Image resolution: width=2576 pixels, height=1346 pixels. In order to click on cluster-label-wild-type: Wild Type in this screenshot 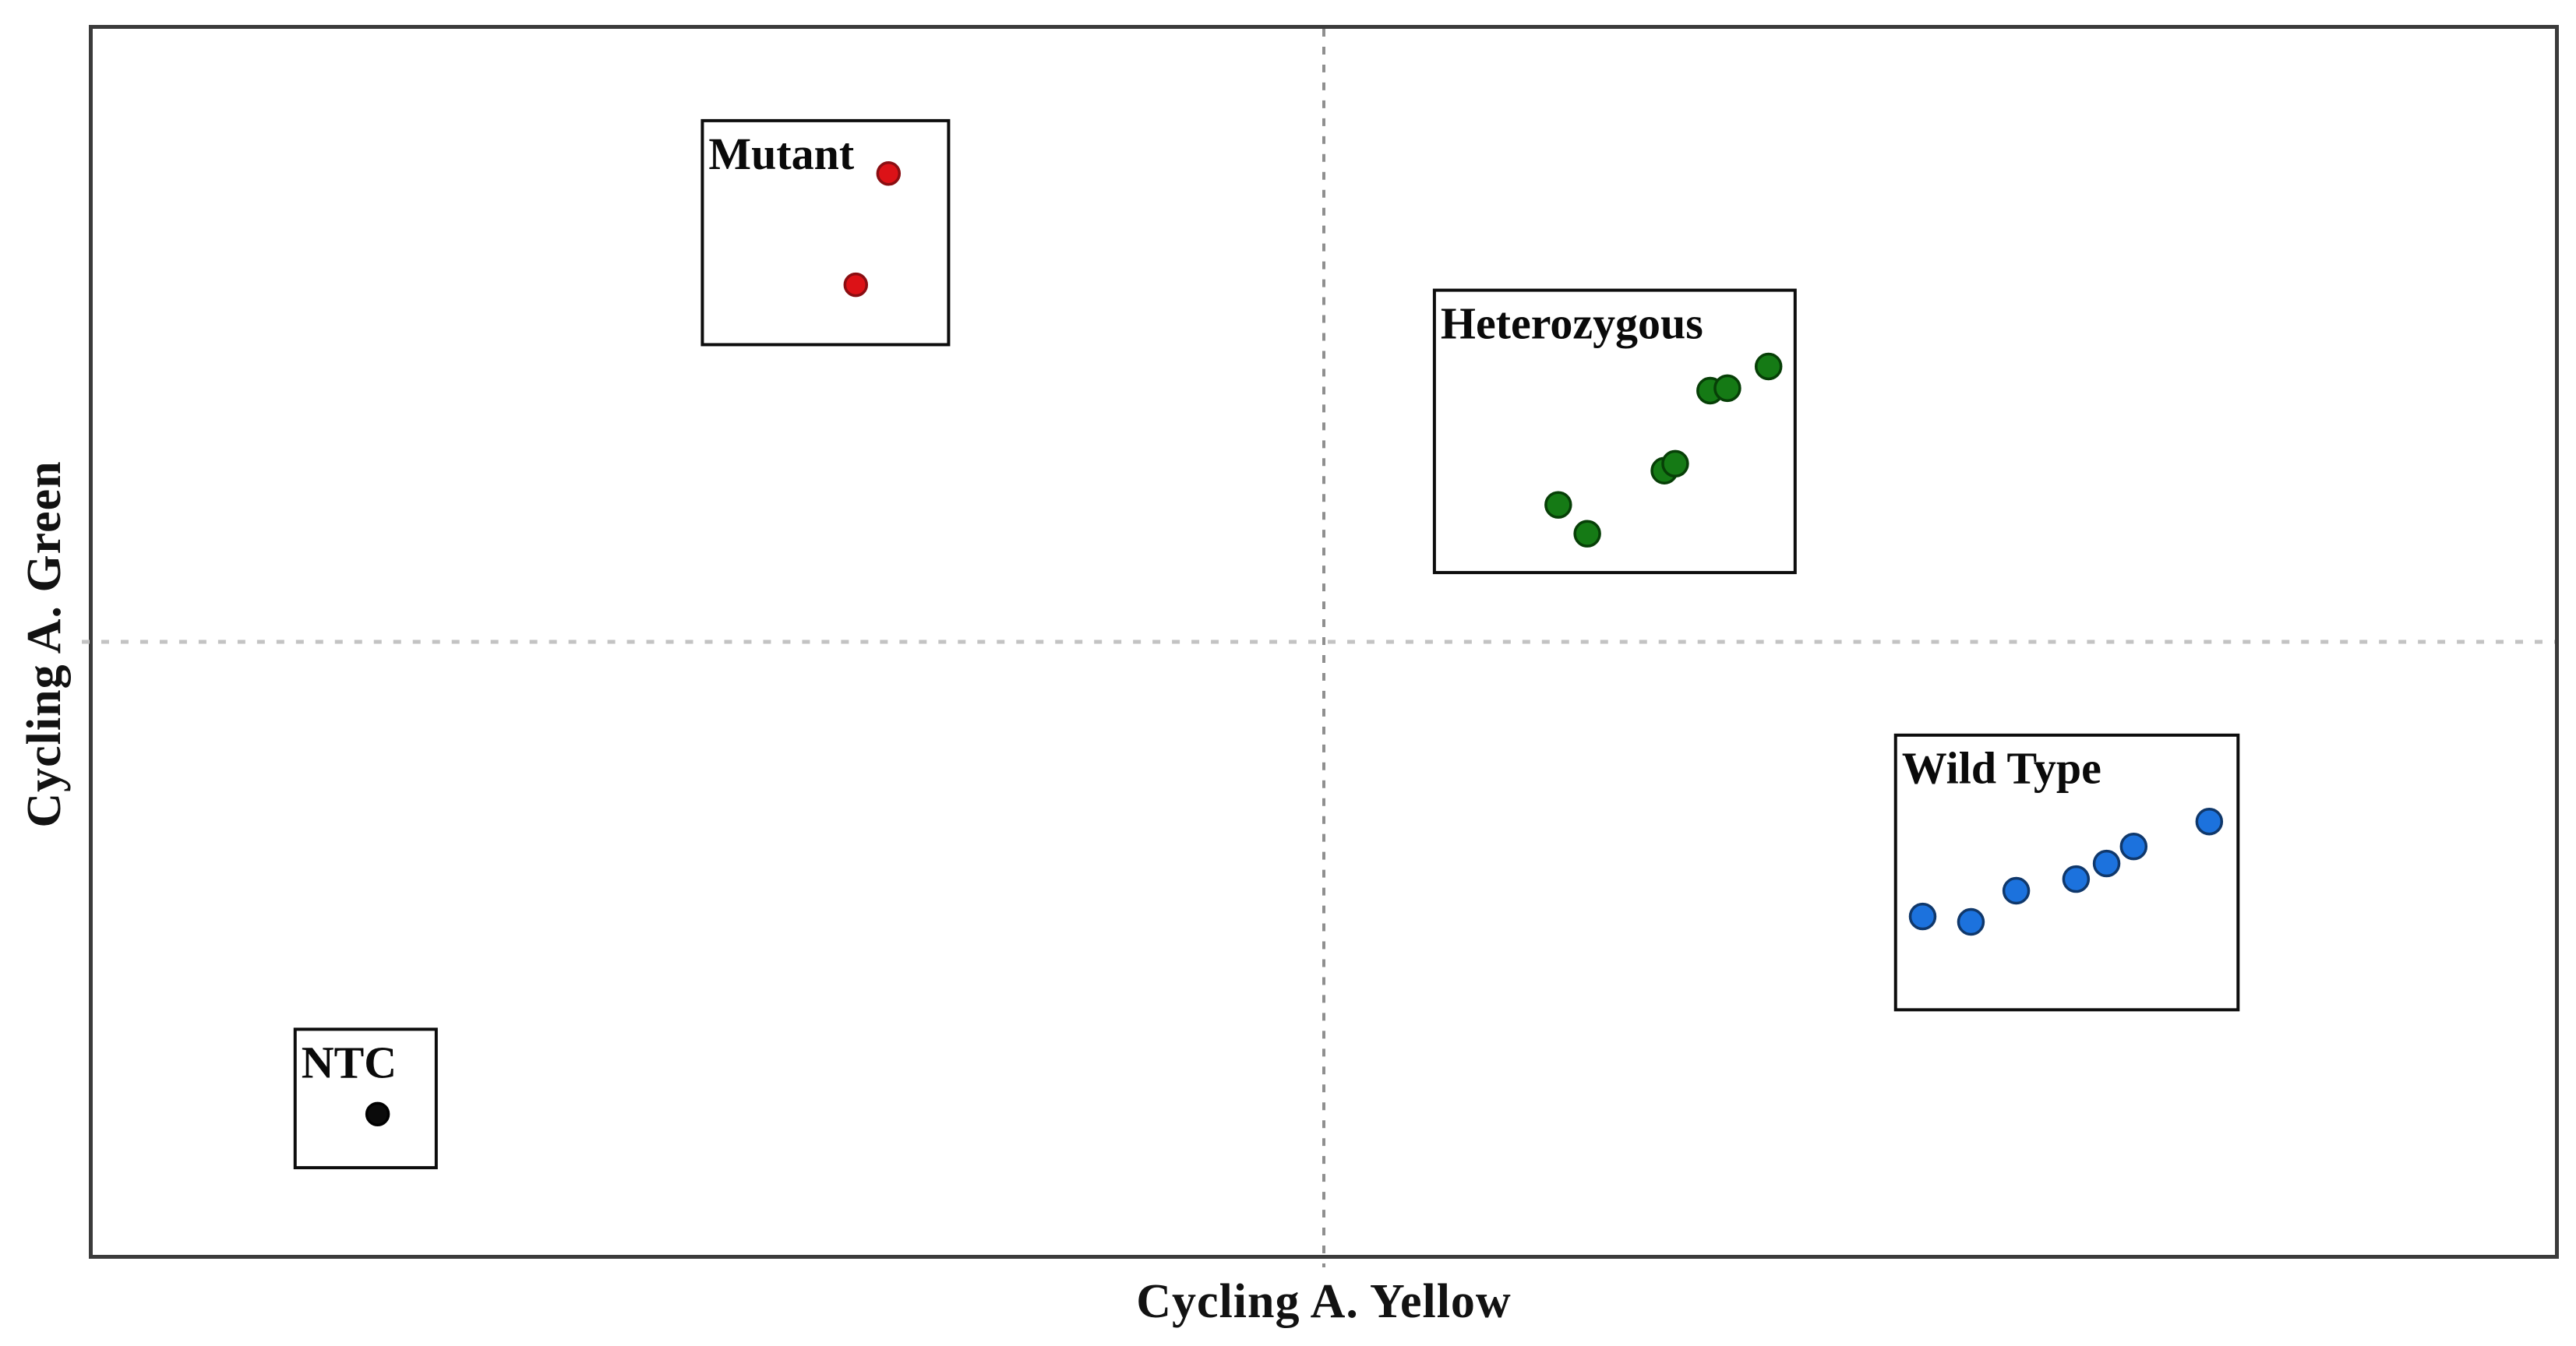, I will do `click(2001, 769)`.